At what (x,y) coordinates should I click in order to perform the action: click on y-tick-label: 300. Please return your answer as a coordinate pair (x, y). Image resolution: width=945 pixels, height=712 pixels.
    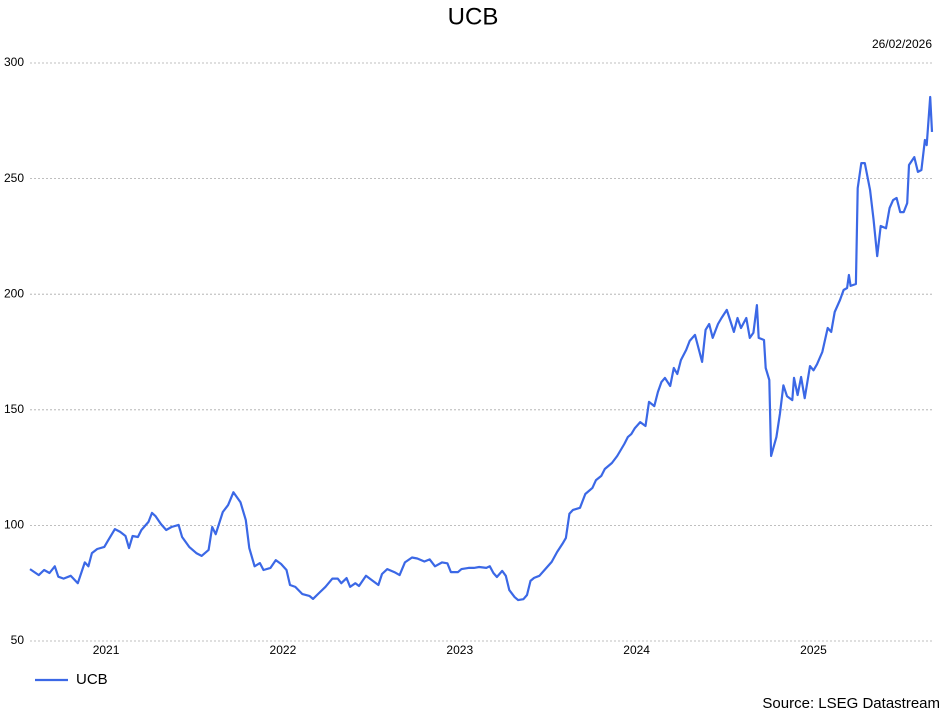
    Looking at the image, I should click on (14, 62).